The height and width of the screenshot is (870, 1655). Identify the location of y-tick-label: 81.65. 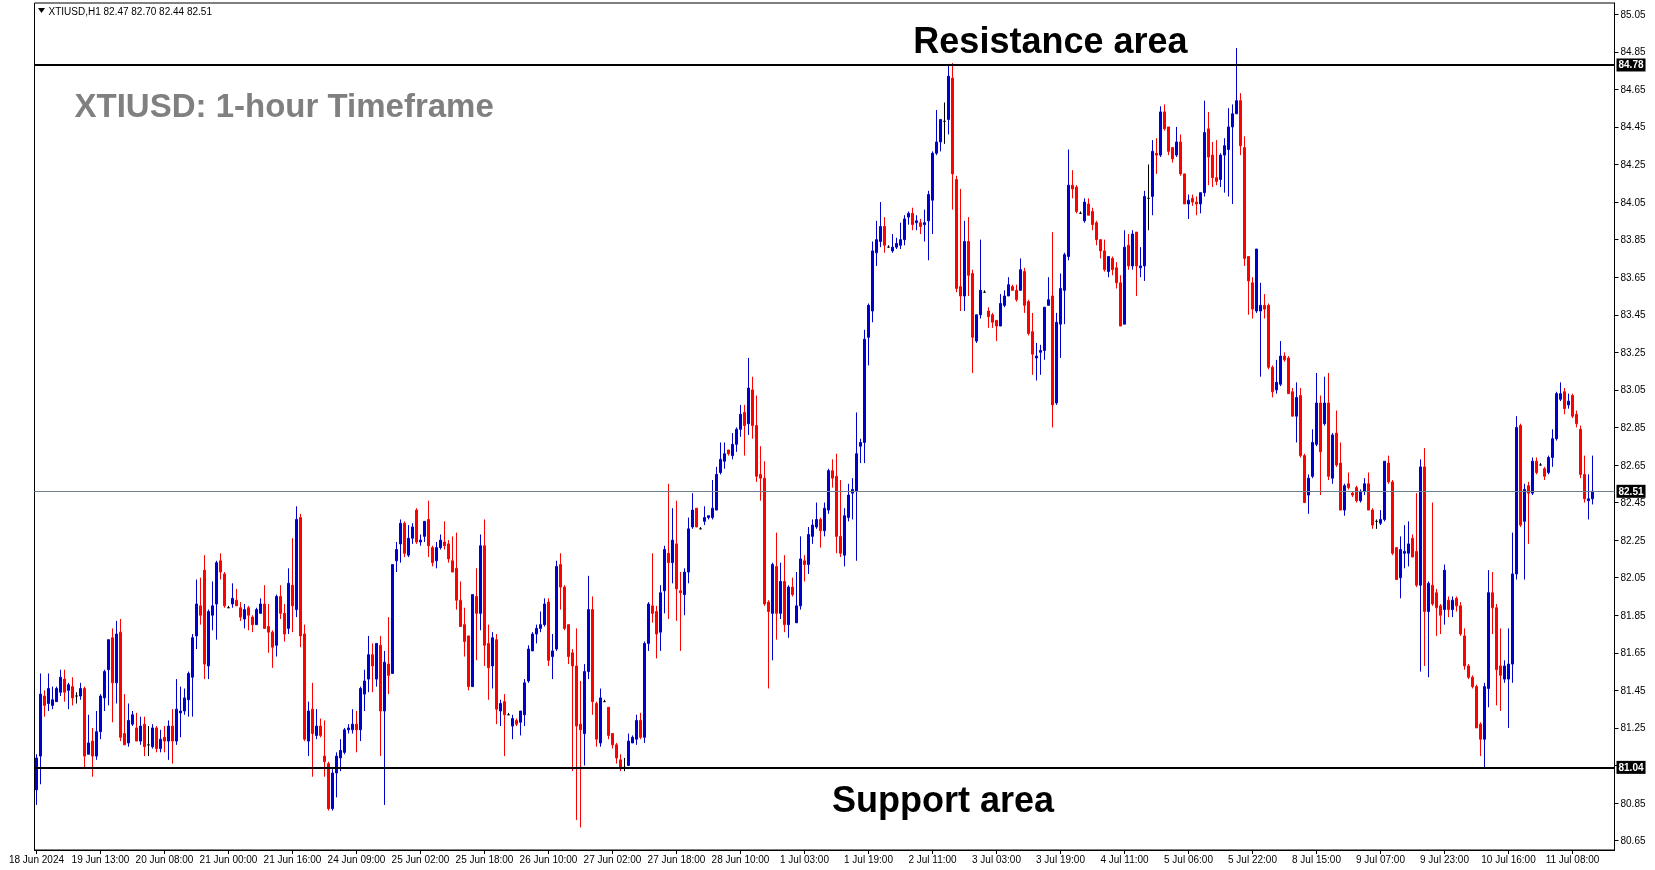
(1633, 653).